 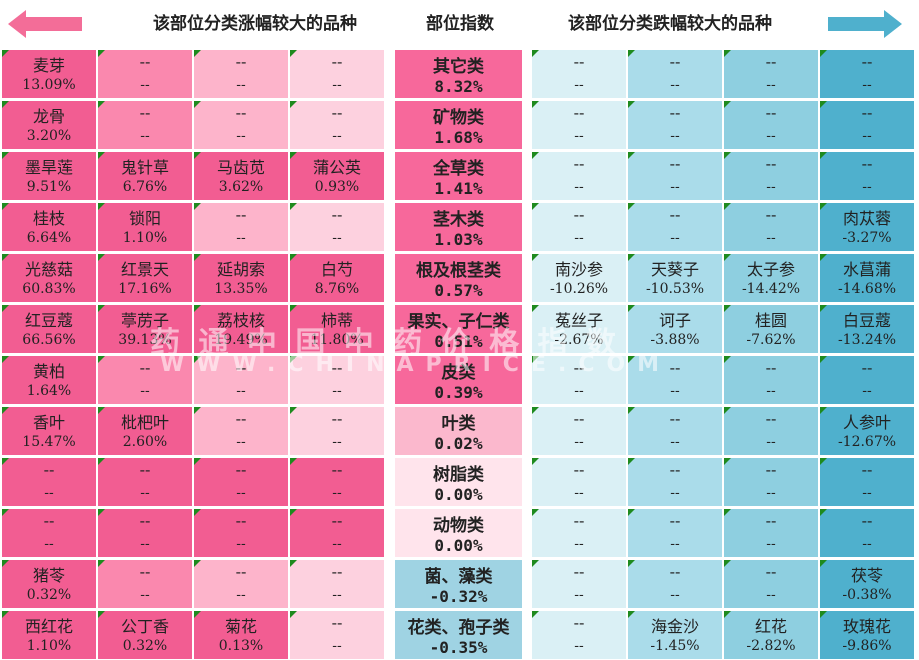 I want to click on change-percent: -1.45%, so click(x=675, y=646).